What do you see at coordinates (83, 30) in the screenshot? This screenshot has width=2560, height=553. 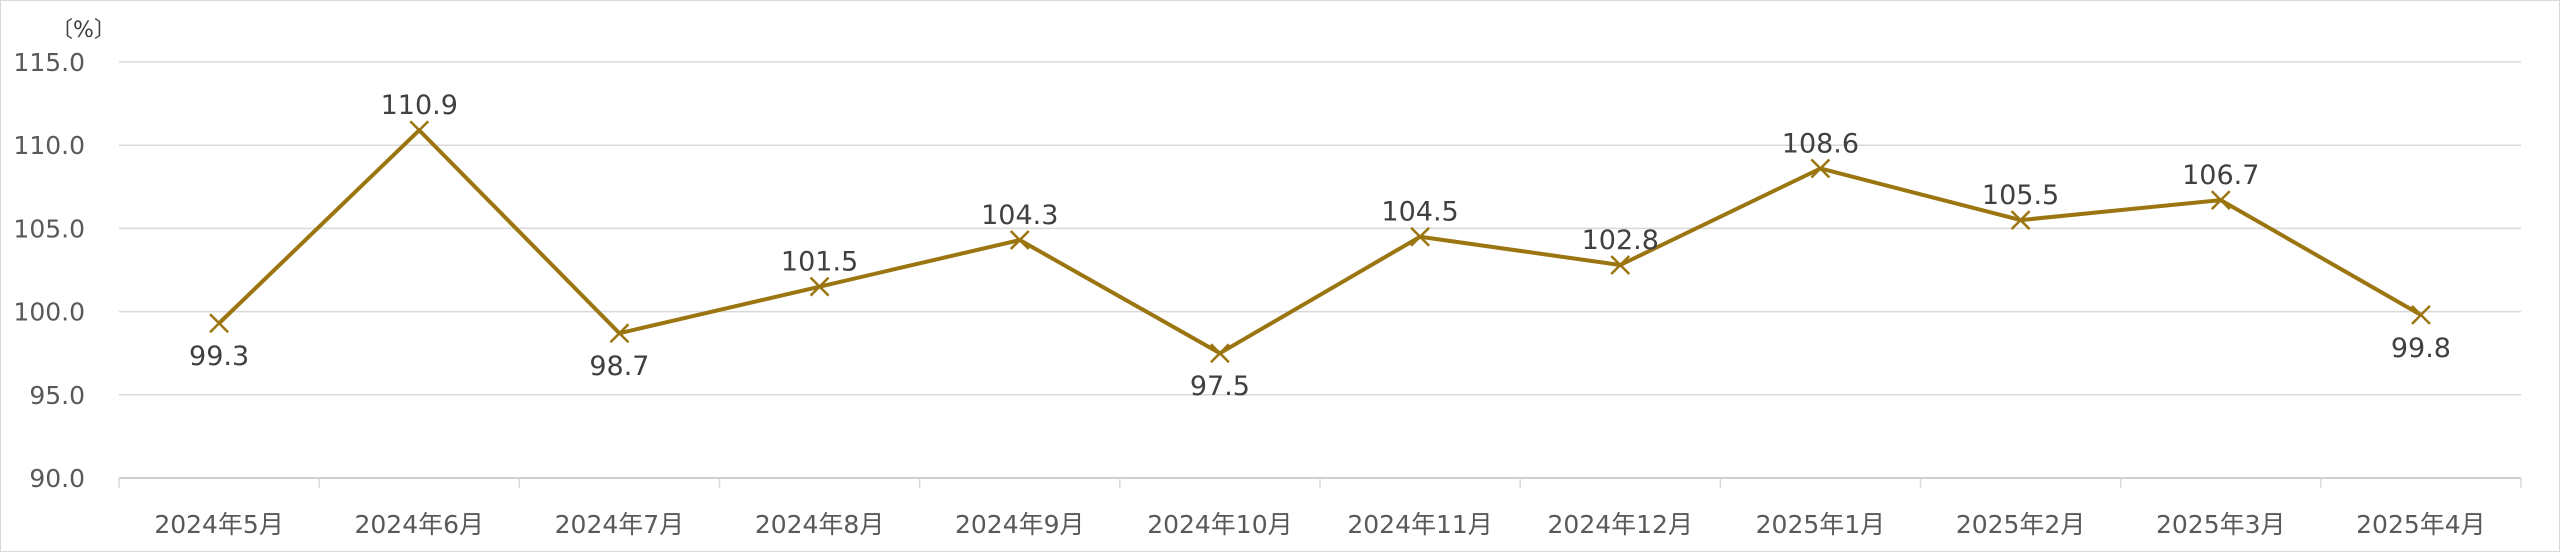 I see `y-axis-unit-label: 〔%〕` at bounding box center [83, 30].